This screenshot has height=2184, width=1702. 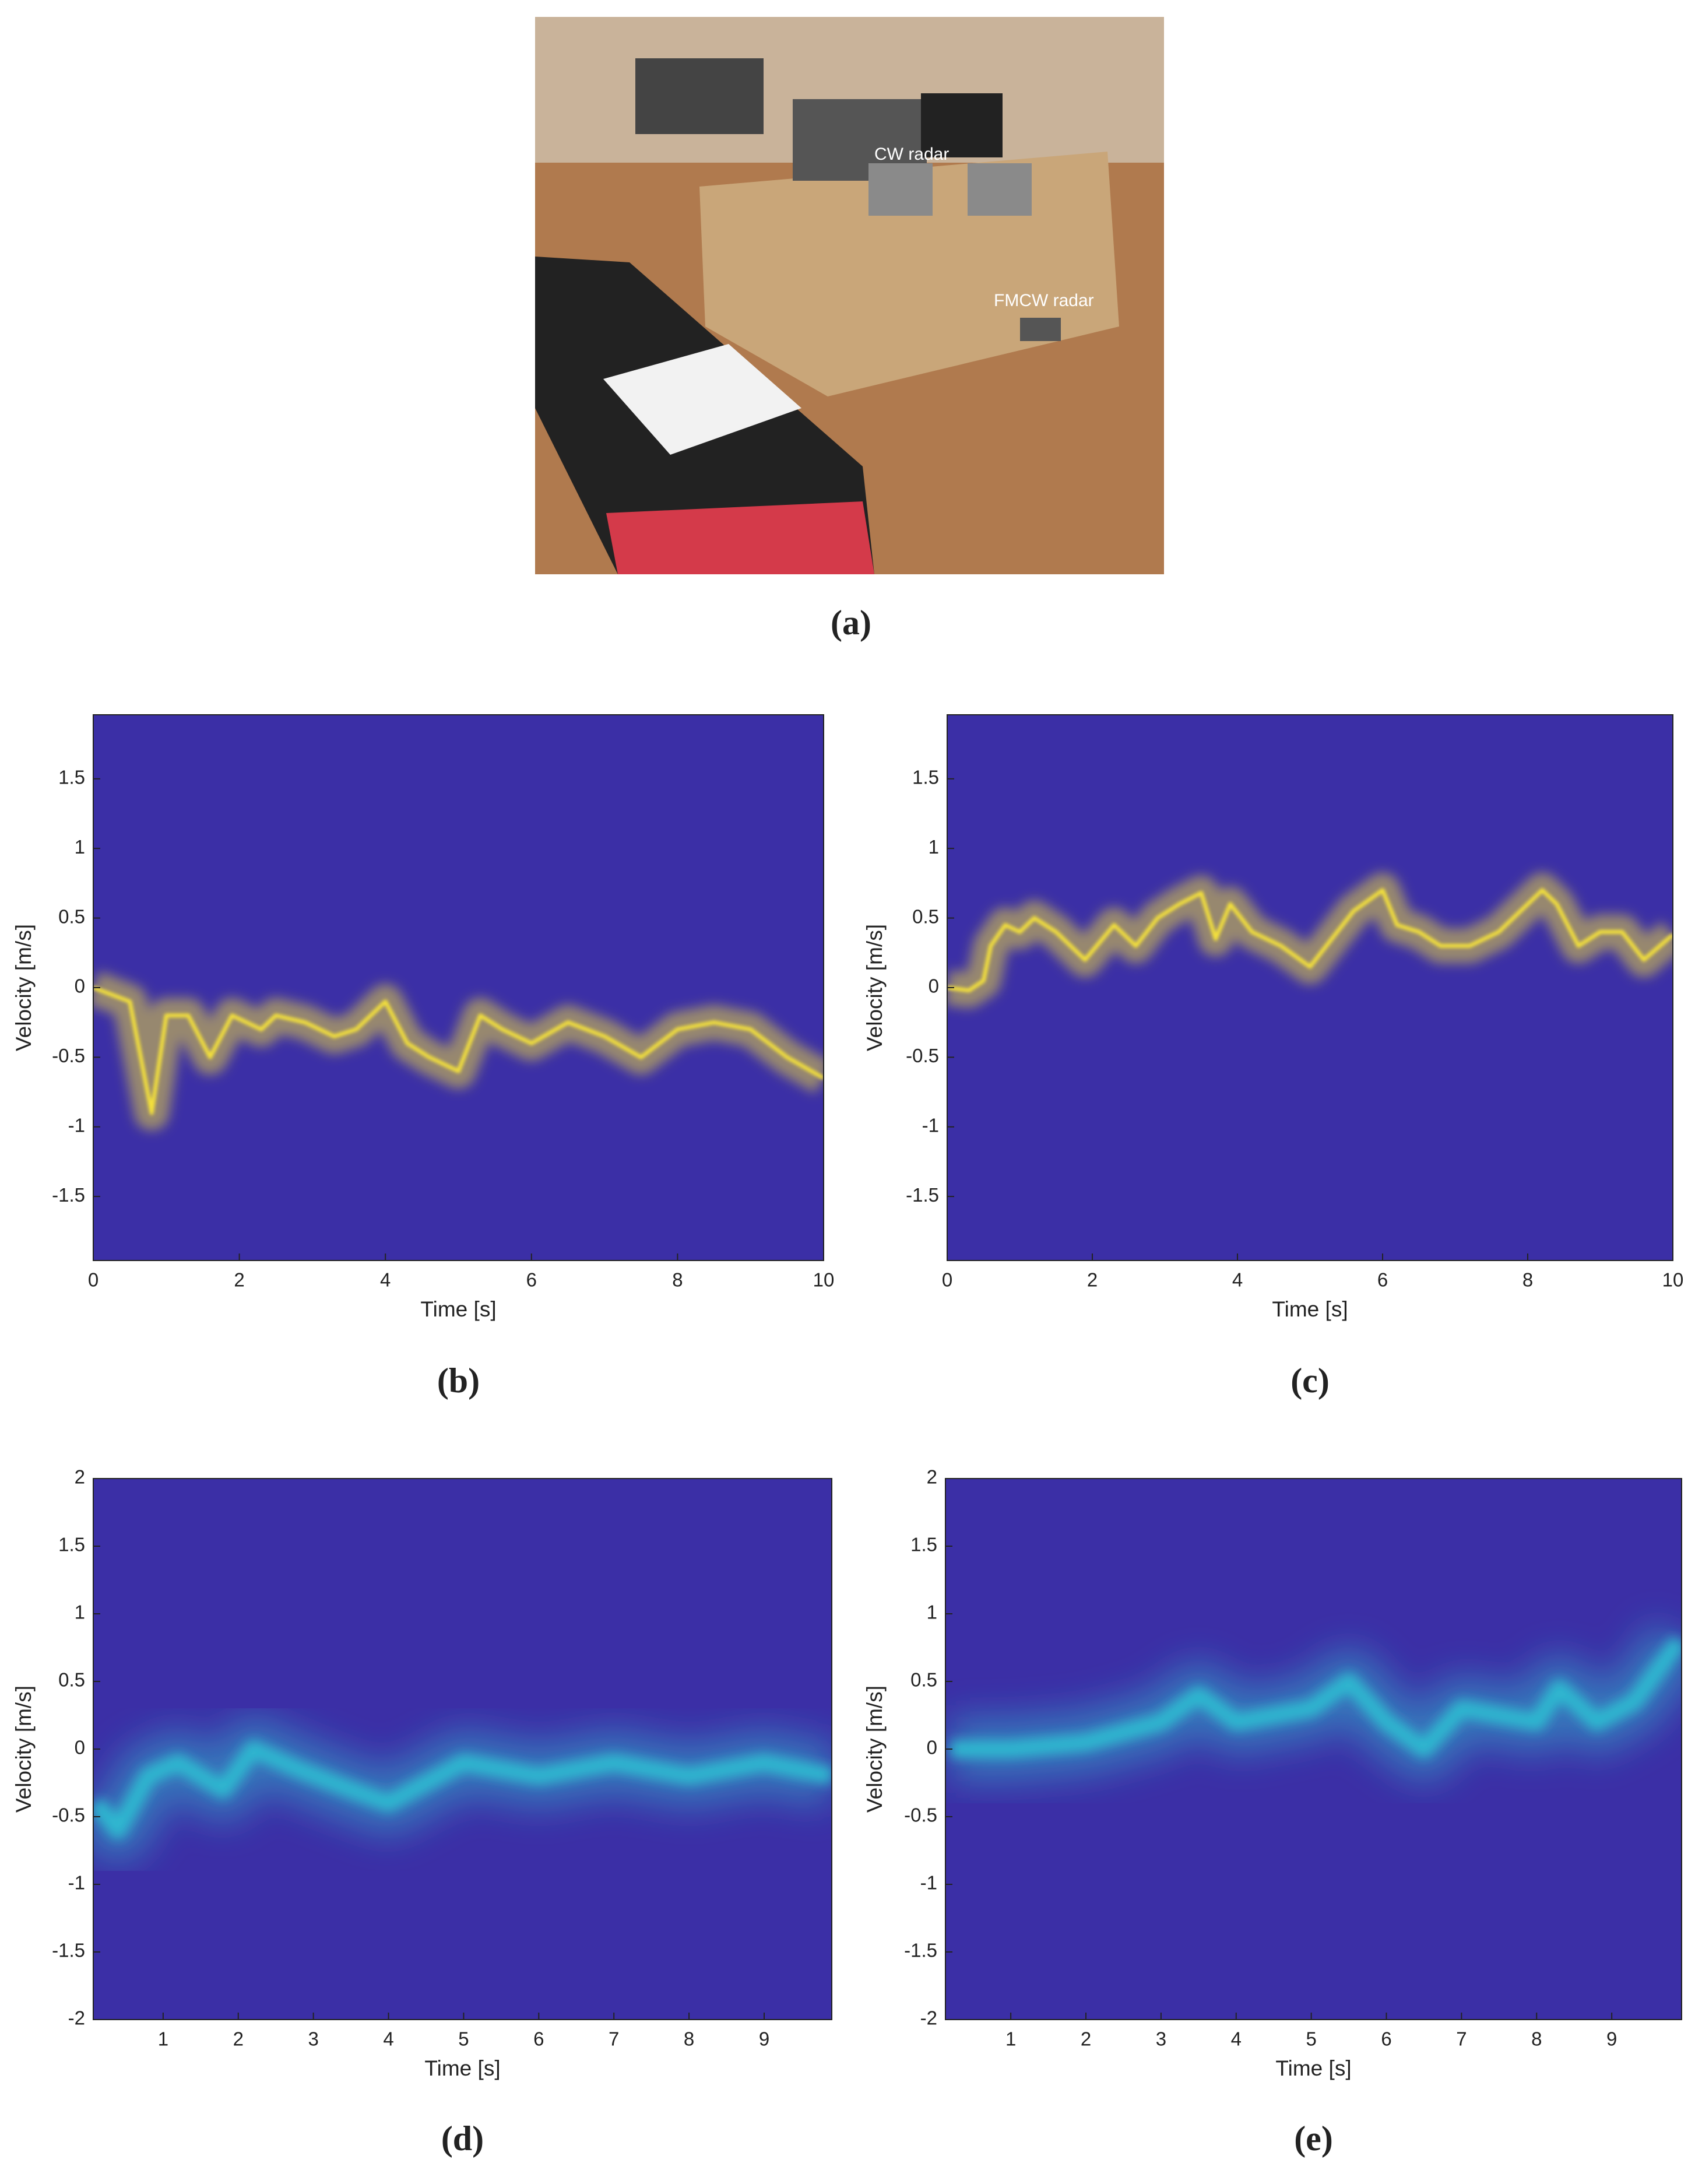 I want to click on caption: (d), so click(x=463, y=2138).